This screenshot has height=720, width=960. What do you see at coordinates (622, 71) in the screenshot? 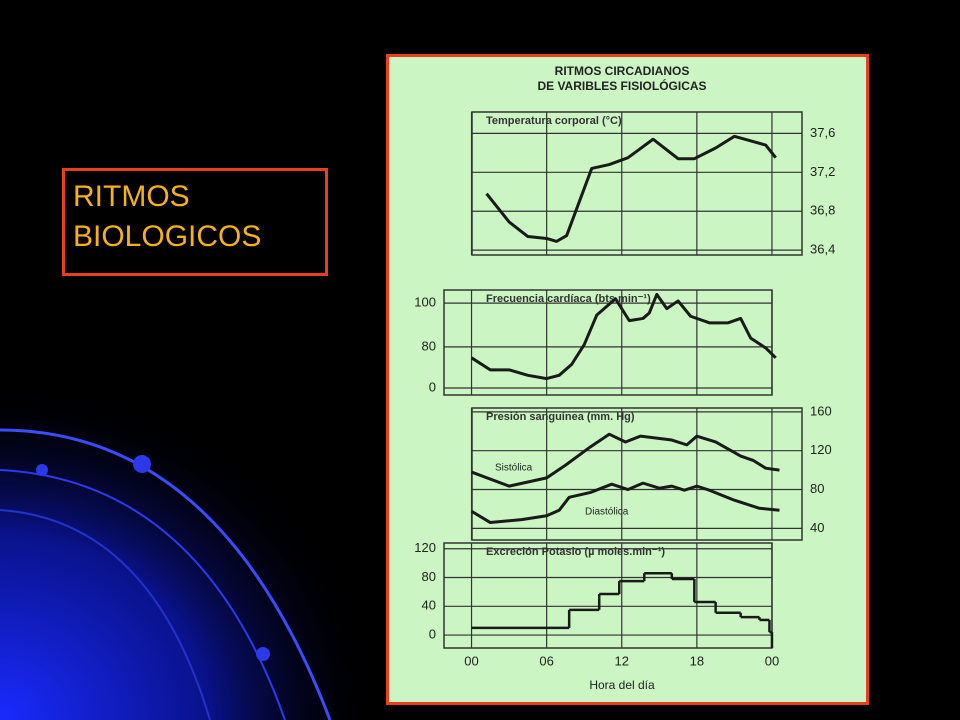
I see `chart-title: RITMOS CIRCADIANOS` at bounding box center [622, 71].